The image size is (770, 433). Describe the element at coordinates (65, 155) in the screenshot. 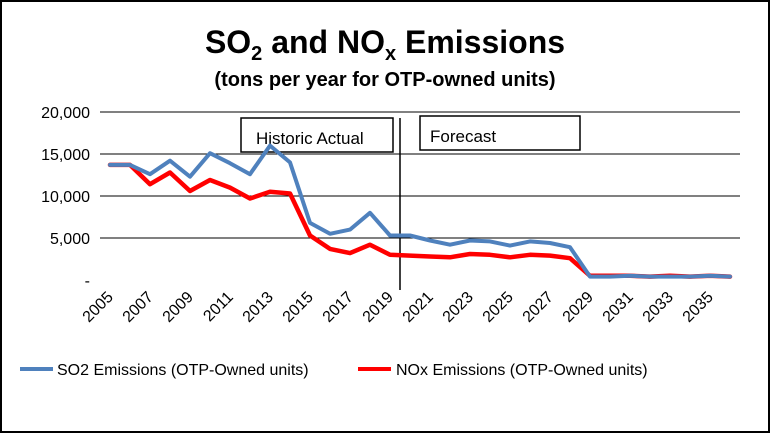

I see `y-tick-label: 15,000` at that location.